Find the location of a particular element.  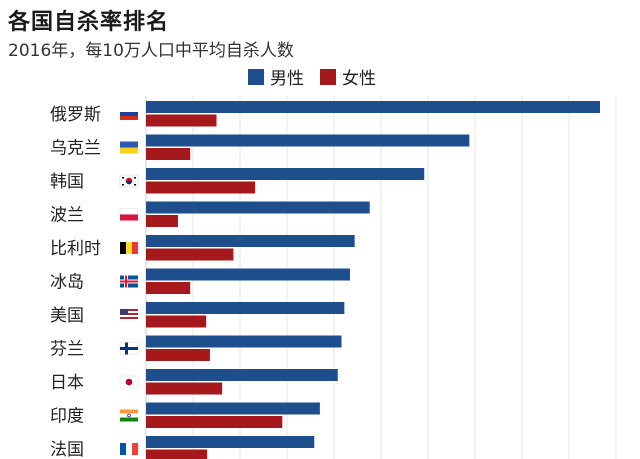

iceland-flag-icon is located at coordinates (129, 281).